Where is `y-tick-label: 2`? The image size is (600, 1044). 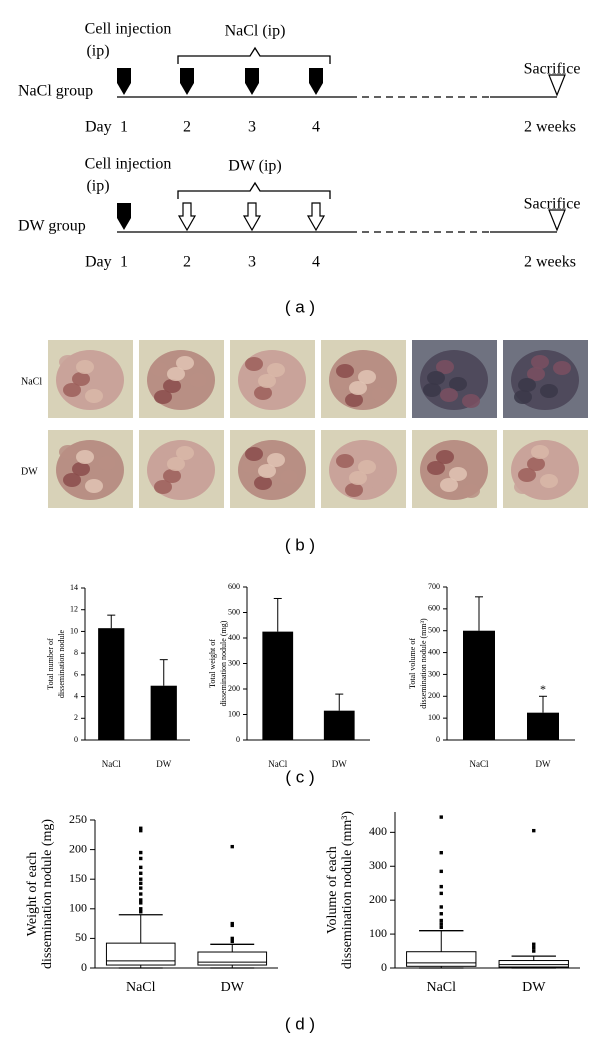
y-tick-label: 2 is located at coordinates (76, 717).